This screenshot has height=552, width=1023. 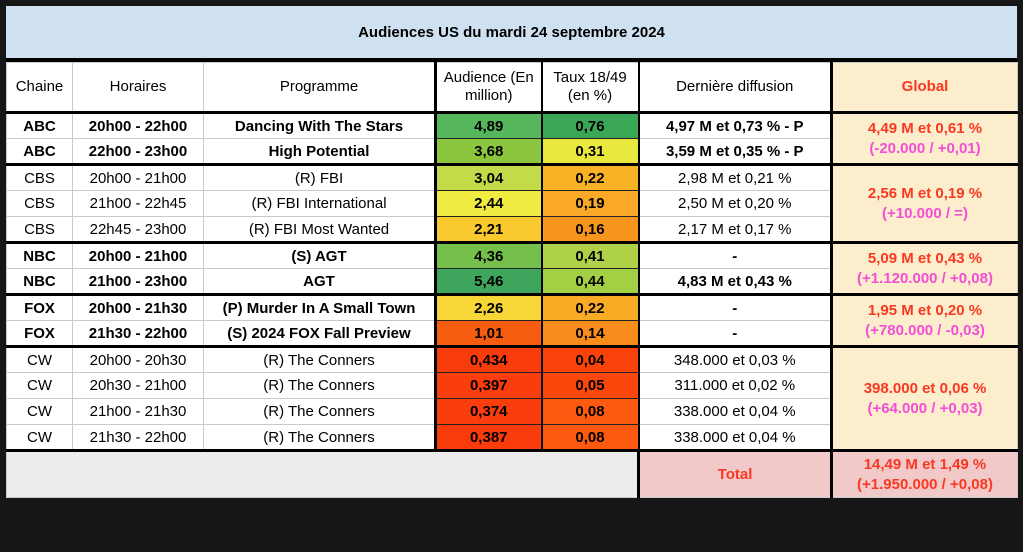 I want to click on cell-global: 4,49 M et 0,61 % (-20.000 / +0,01), so click(x=924, y=138).